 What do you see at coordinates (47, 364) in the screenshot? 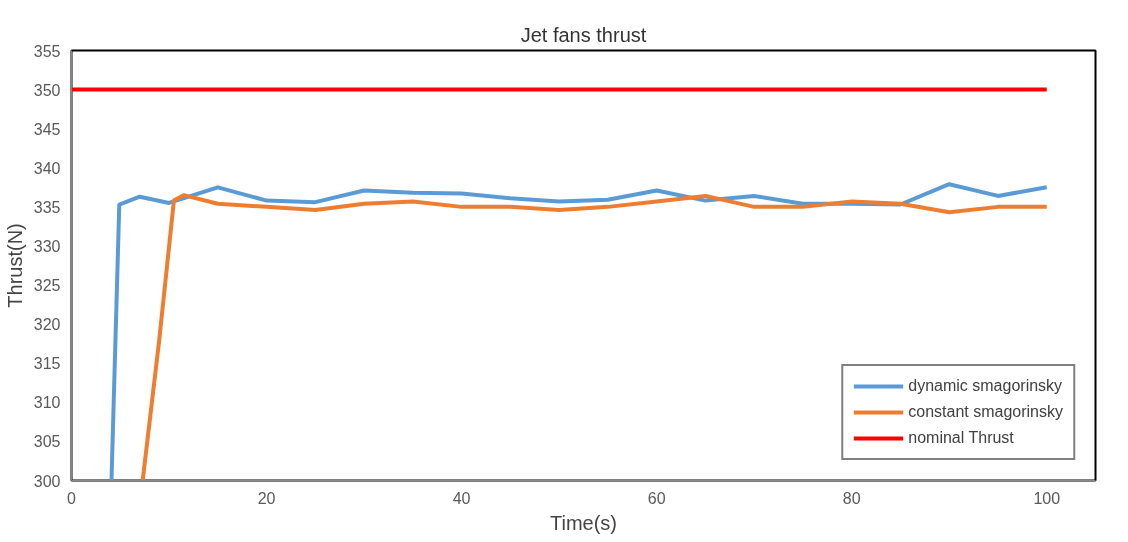
I see `y-tick-label: 315` at bounding box center [47, 364].